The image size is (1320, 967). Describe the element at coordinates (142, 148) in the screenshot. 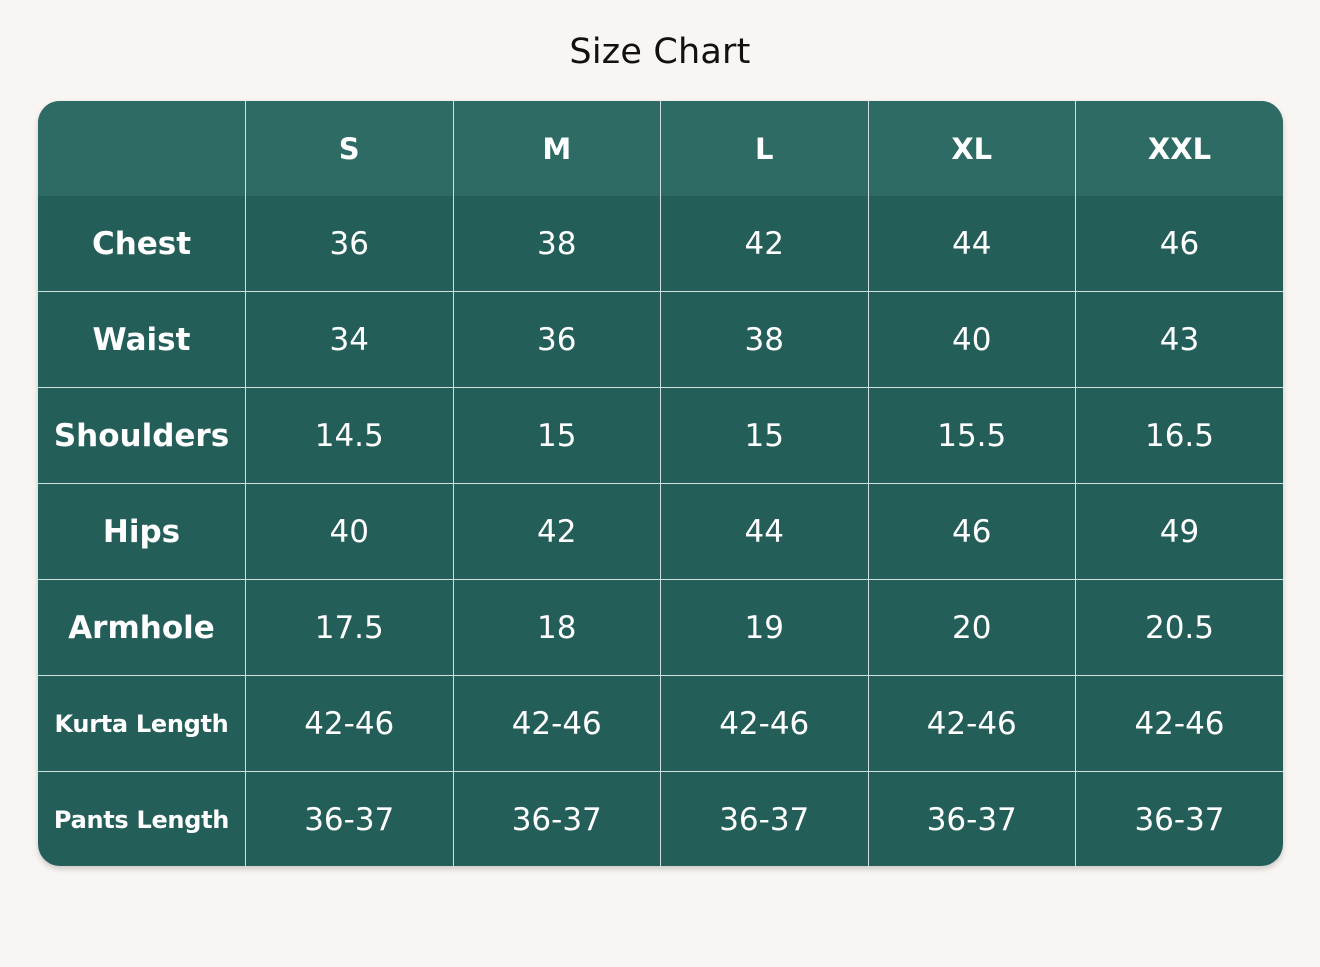

I see `corner-cell` at that location.